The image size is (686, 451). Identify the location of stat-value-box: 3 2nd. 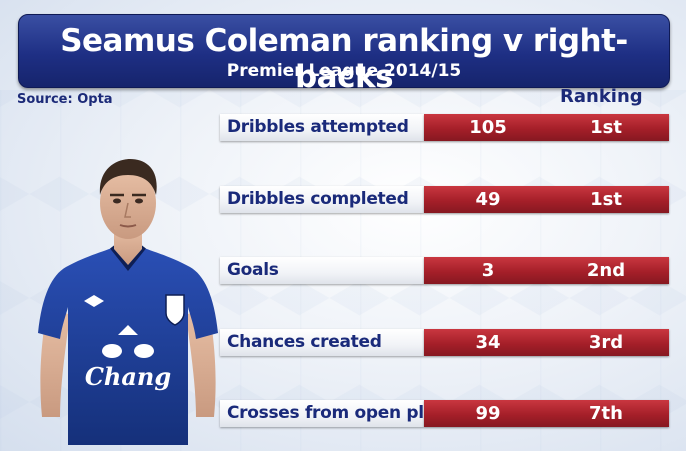
(546, 270).